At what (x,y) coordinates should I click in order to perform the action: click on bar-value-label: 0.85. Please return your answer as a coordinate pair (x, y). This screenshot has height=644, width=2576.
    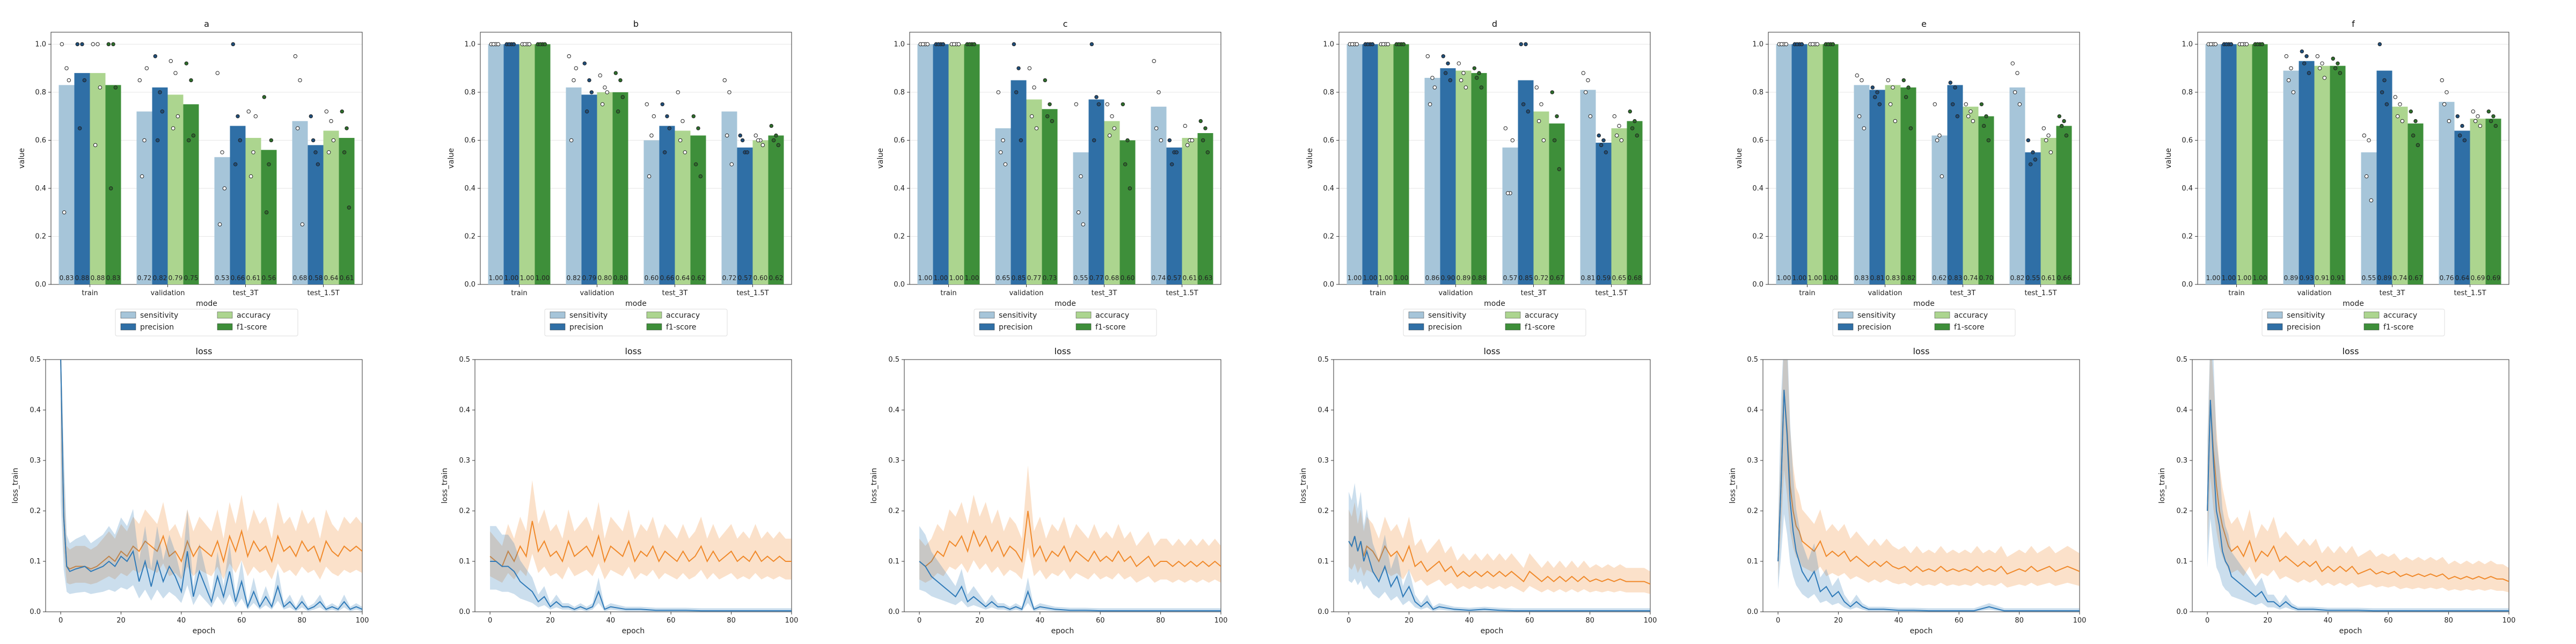
    Looking at the image, I should click on (1019, 278).